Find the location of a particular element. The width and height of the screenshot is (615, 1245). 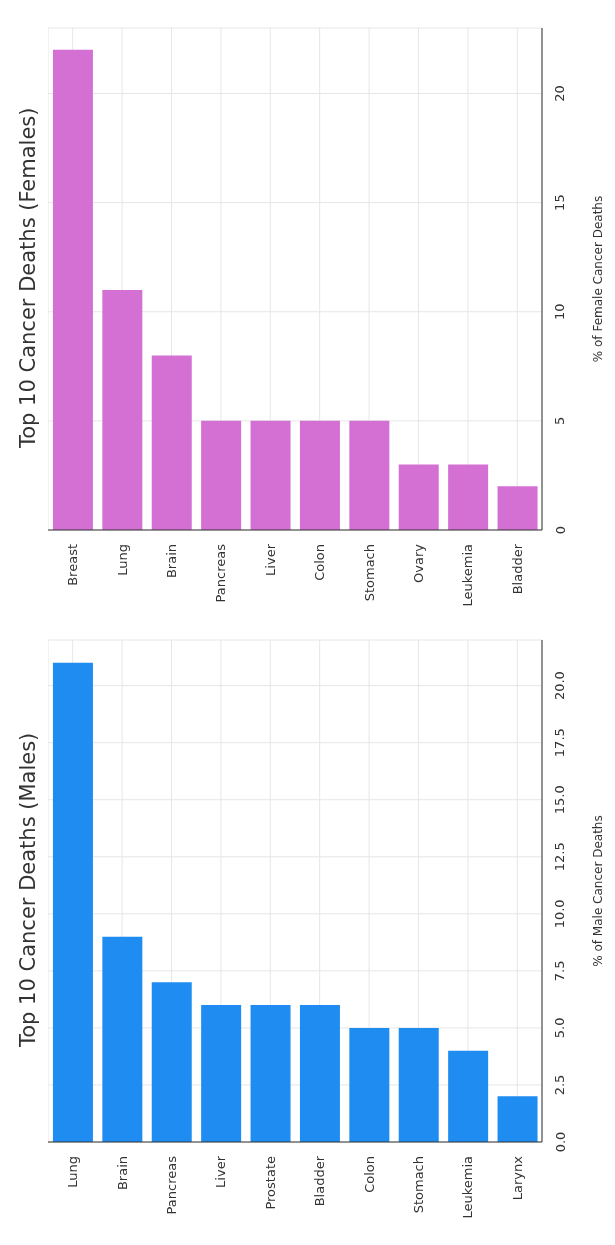

y-tick-label: 15.0 is located at coordinates (560, 800).